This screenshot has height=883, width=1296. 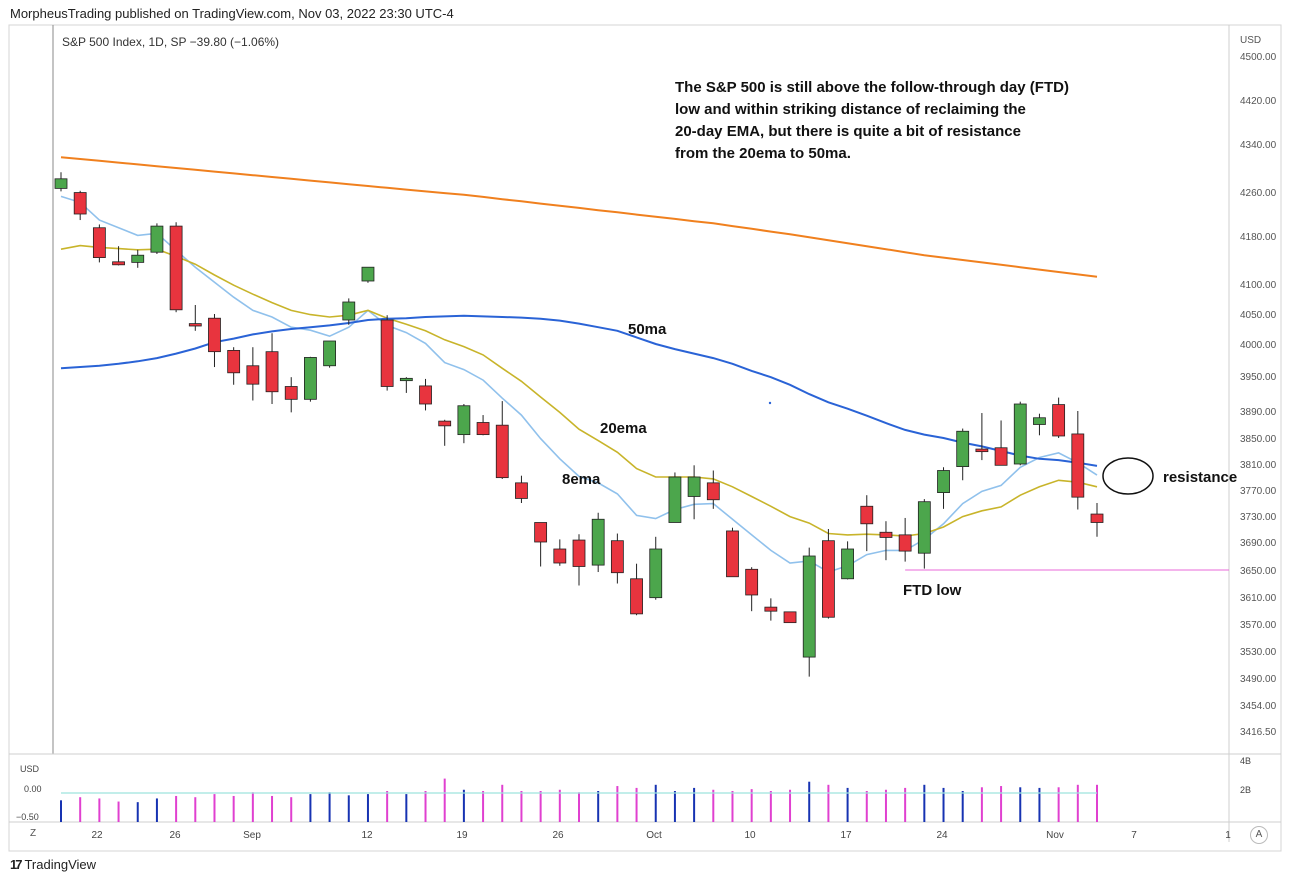 What do you see at coordinates (942, 835) in the screenshot?
I see `x-tick-label: 24` at bounding box center [942, 835].